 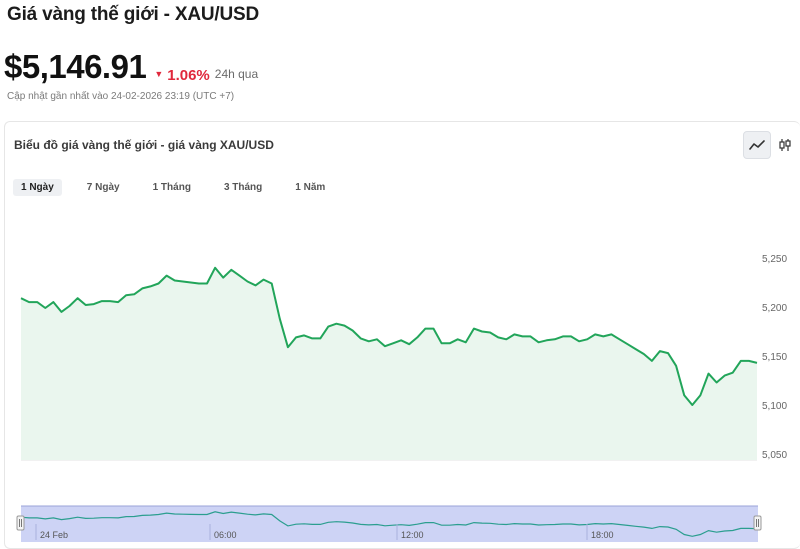 What do you see at coordinates (225, 535) in the screenshot?
I see `navigator-tick-label: 06:00` at bounding box center [225, 535].